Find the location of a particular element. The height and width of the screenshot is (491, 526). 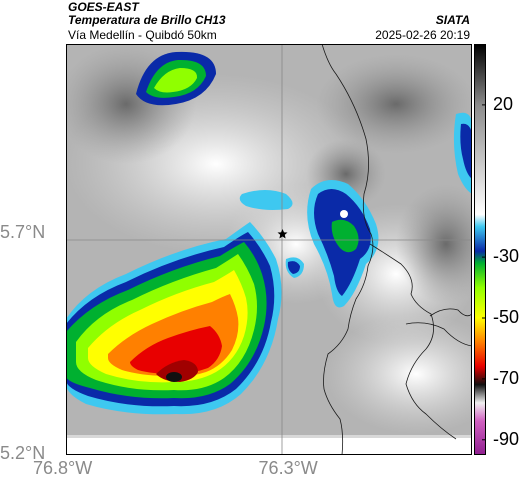

temperature-colorbar is located at coordinates (480, 249).